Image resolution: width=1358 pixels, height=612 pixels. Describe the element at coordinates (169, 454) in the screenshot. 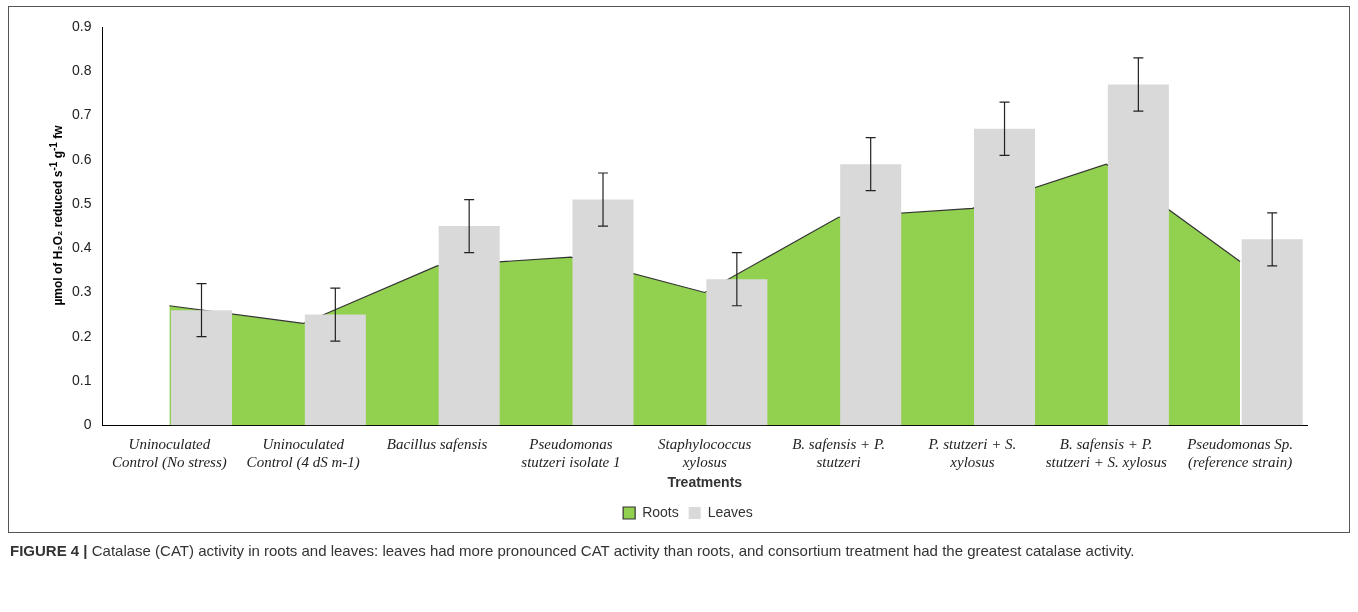

I see `x-tick-label: Uninoculated Control (No stress)` at that location.